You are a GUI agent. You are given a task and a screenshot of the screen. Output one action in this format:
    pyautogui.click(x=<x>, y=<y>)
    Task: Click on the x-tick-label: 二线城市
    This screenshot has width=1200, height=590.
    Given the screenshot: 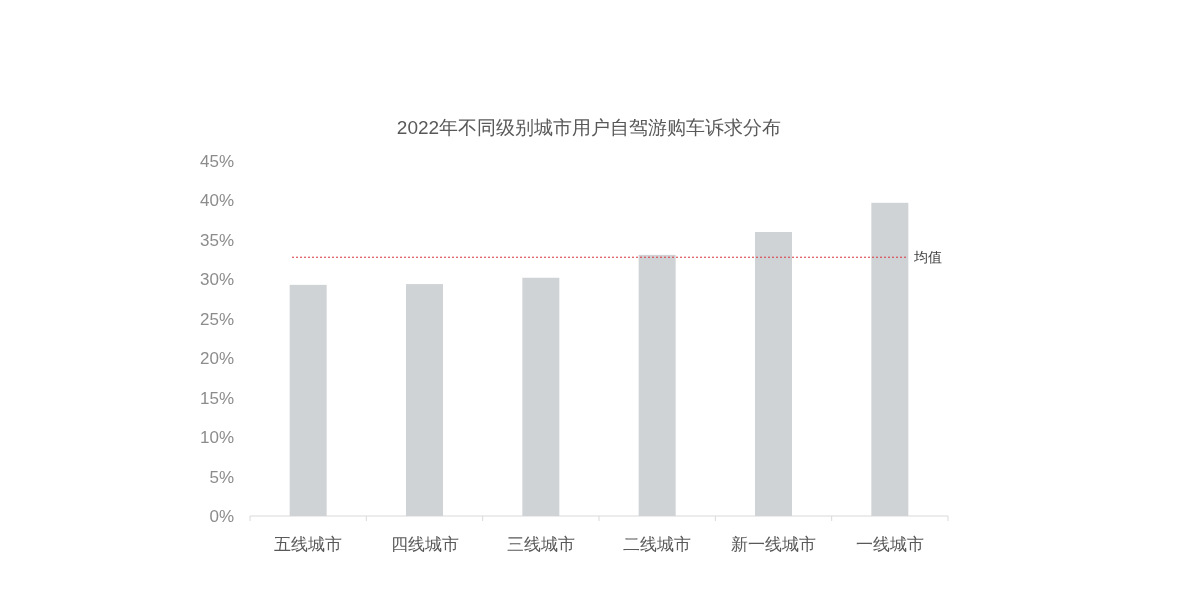 What is the action you would take?
    pyautogui.click(x=657, y=544)
    